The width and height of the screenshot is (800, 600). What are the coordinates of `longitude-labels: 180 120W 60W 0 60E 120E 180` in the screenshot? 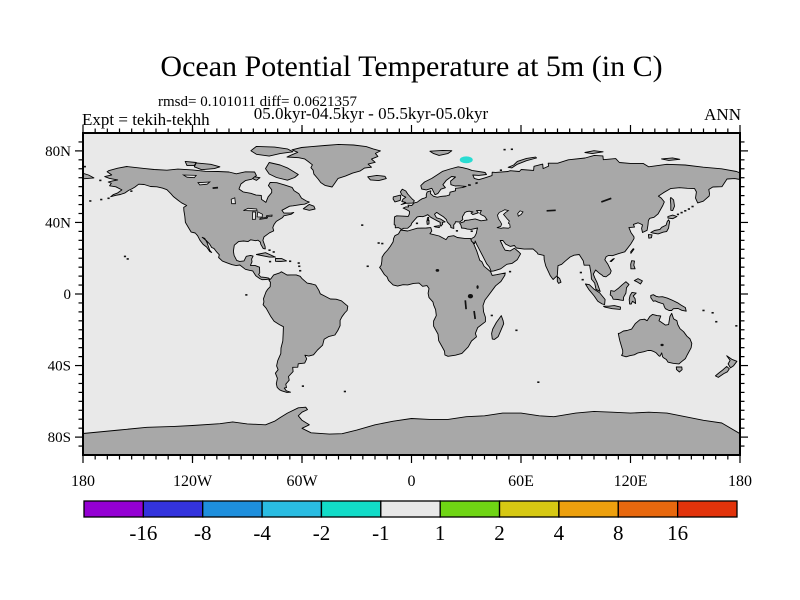 It's located at (411, 481).